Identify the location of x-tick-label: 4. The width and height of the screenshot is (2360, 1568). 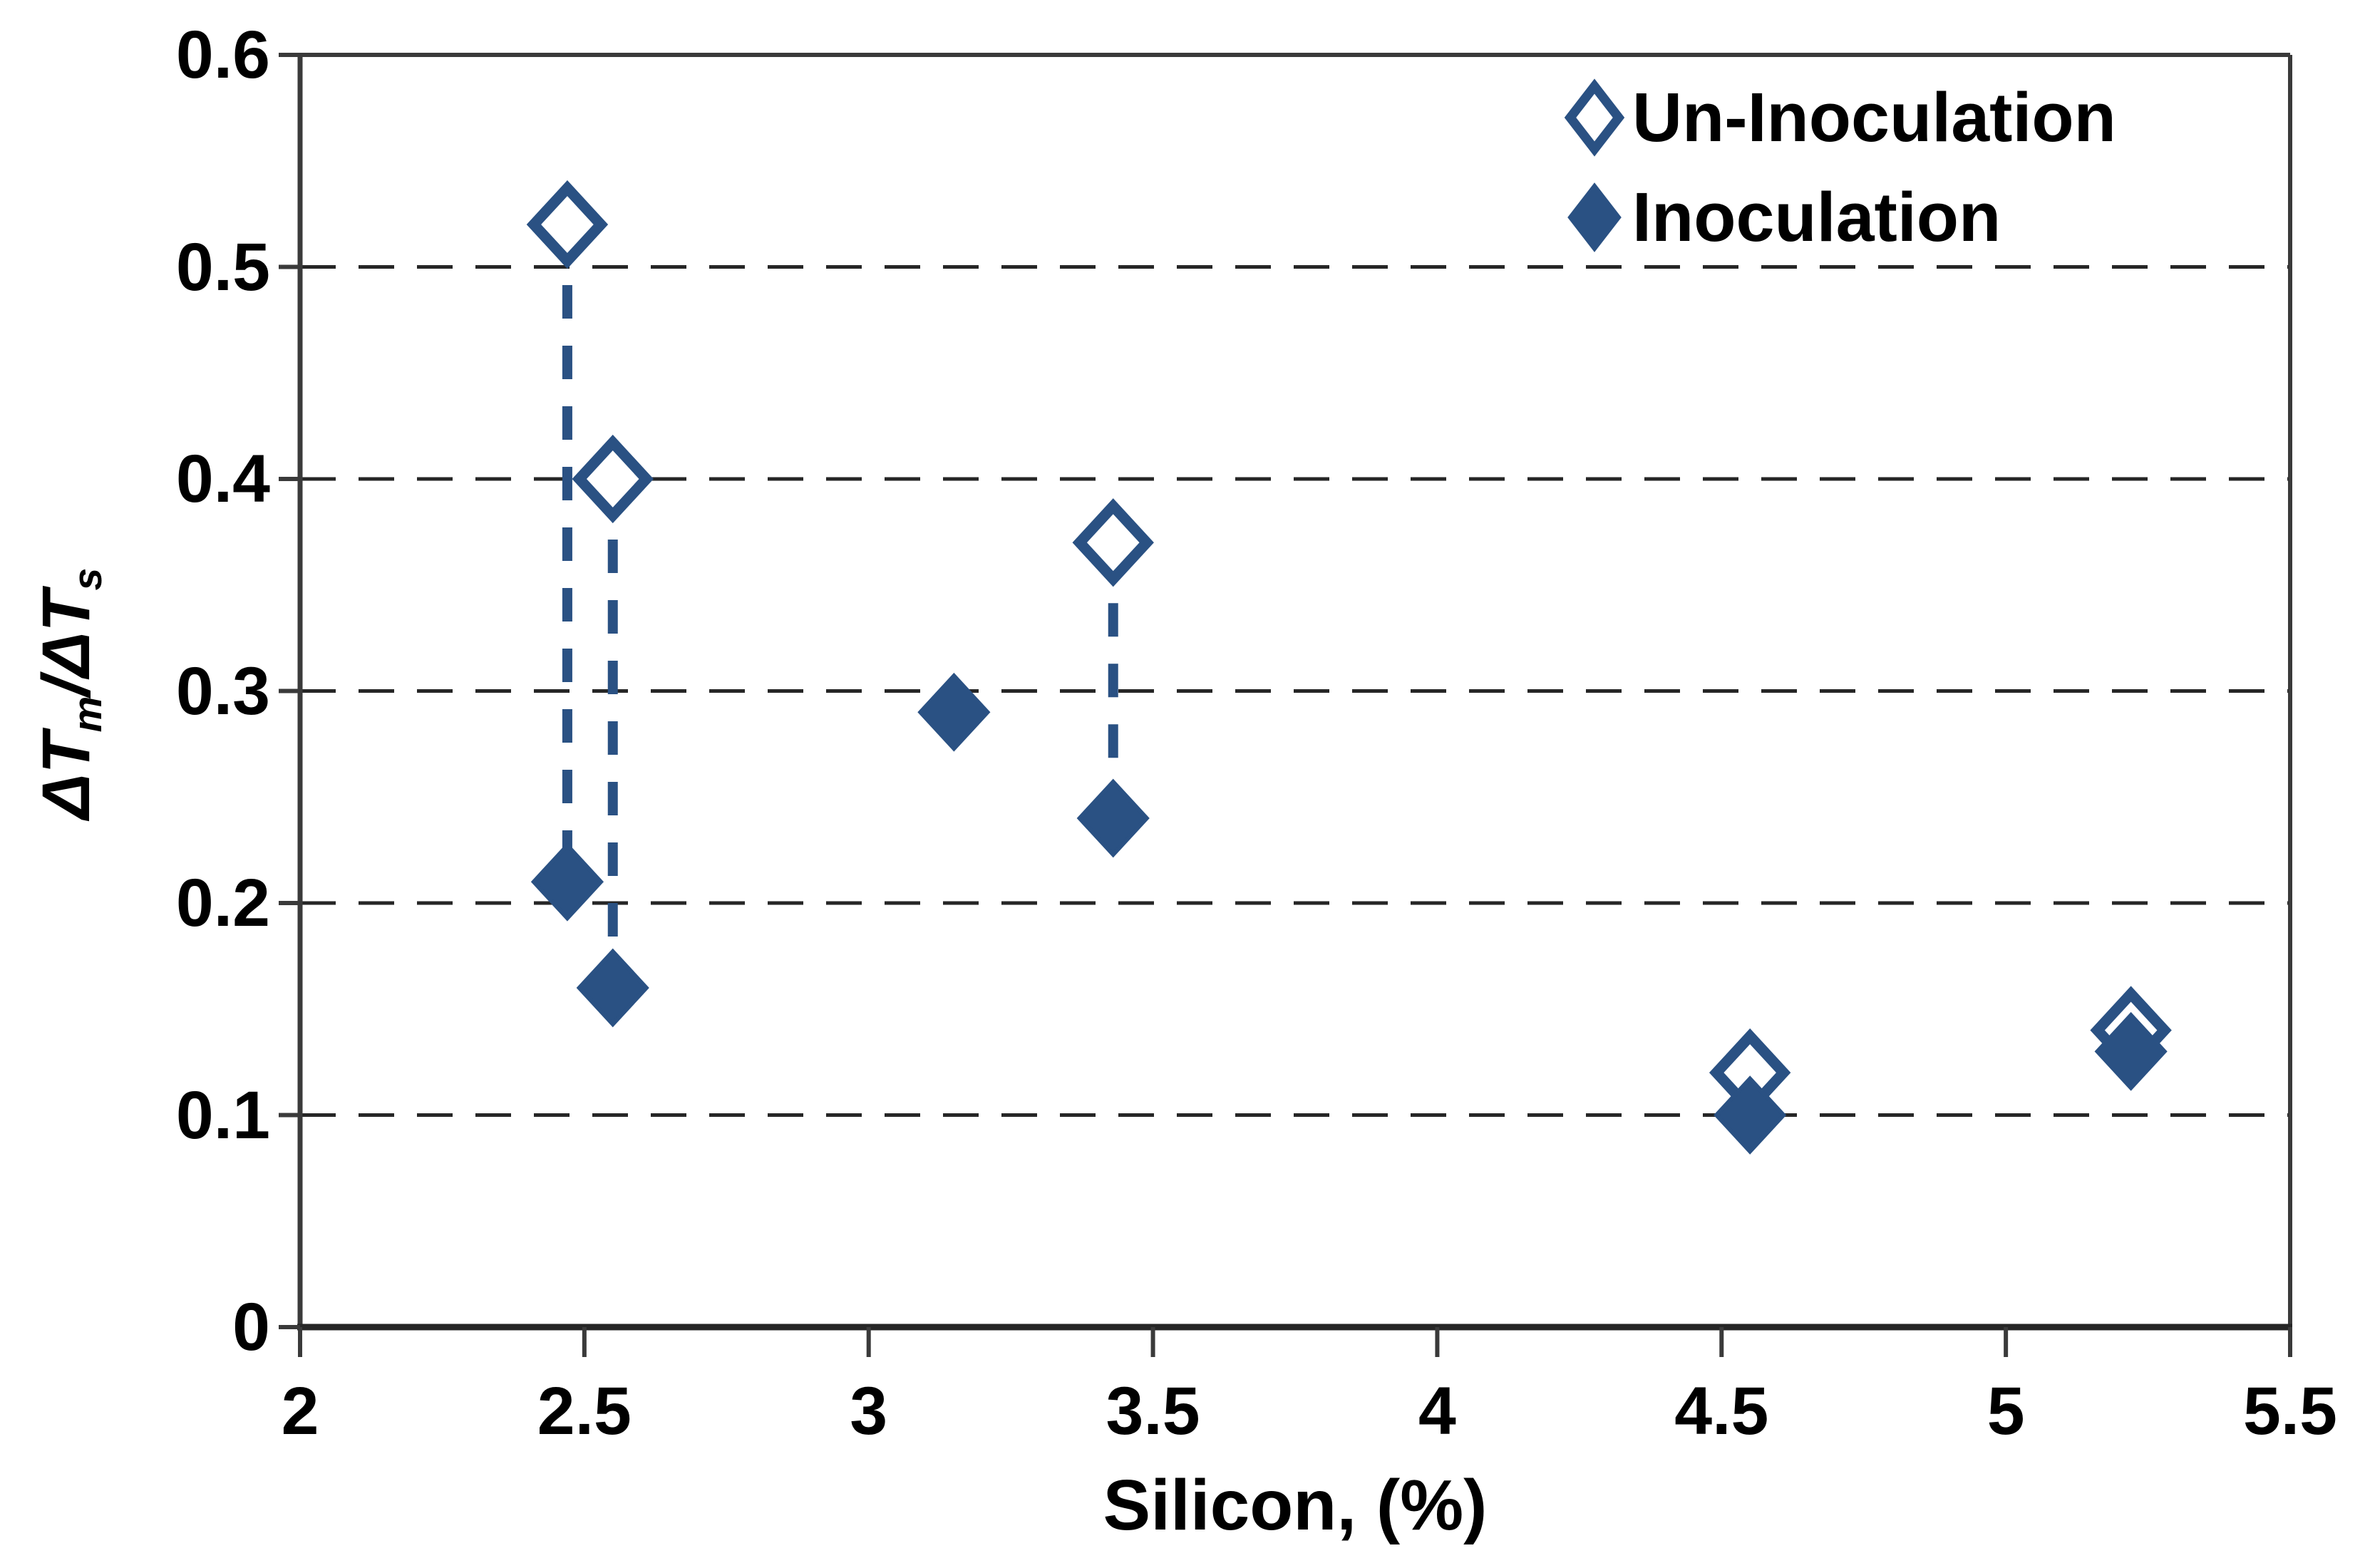
(1437, 1411).